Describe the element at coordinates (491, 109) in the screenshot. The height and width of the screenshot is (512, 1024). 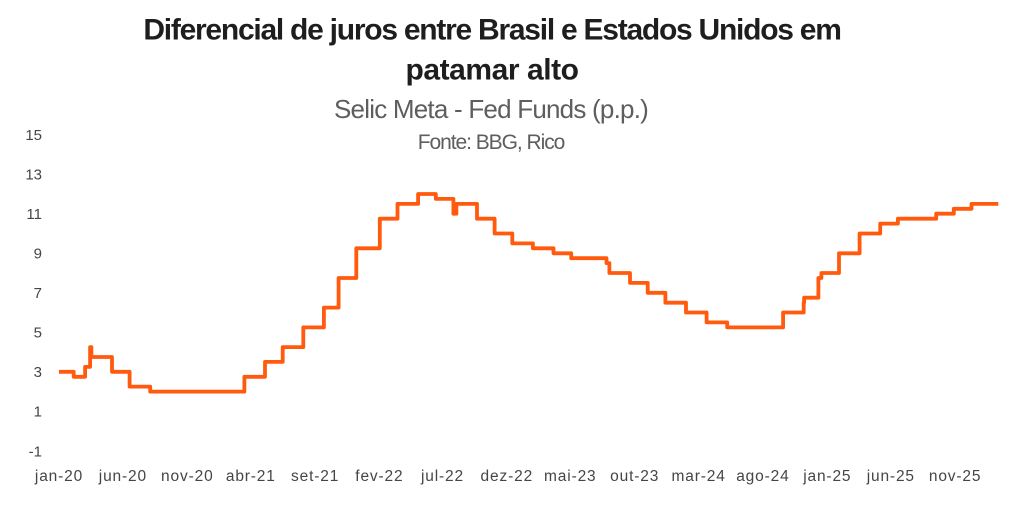
I see `svg-text: Selic Meta - Fed Funds (p.p.)` at that location.